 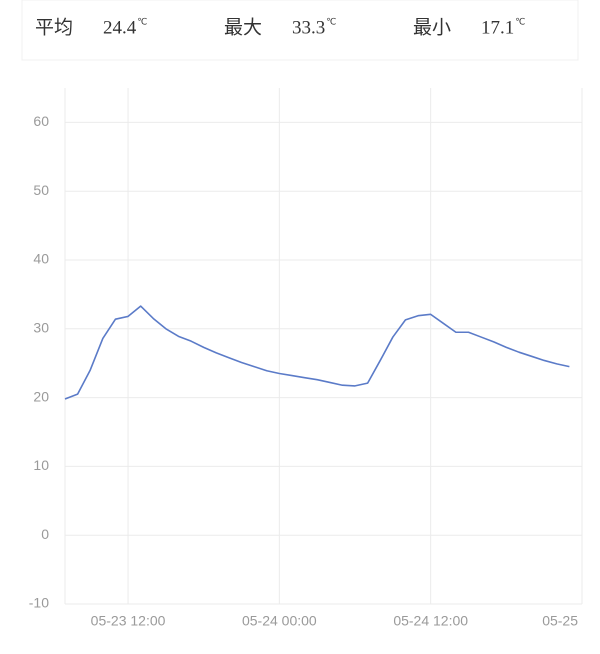 I want to click on x-tick-label: 05-24 00:00, so click(x=279, y=621).